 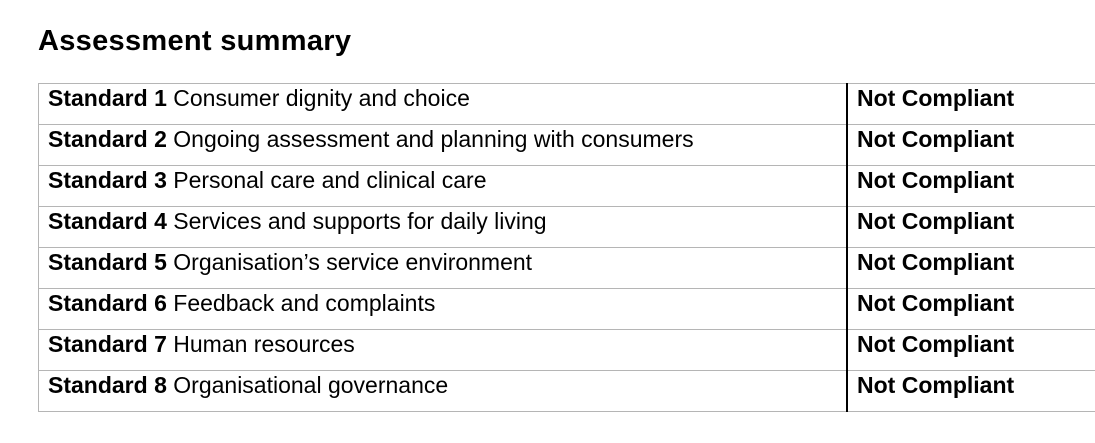 What do you see at coordinates (352, 262) in the screenshot?
I see `standard-description: Organisation’s service environment` at bounding box center [352, 262].